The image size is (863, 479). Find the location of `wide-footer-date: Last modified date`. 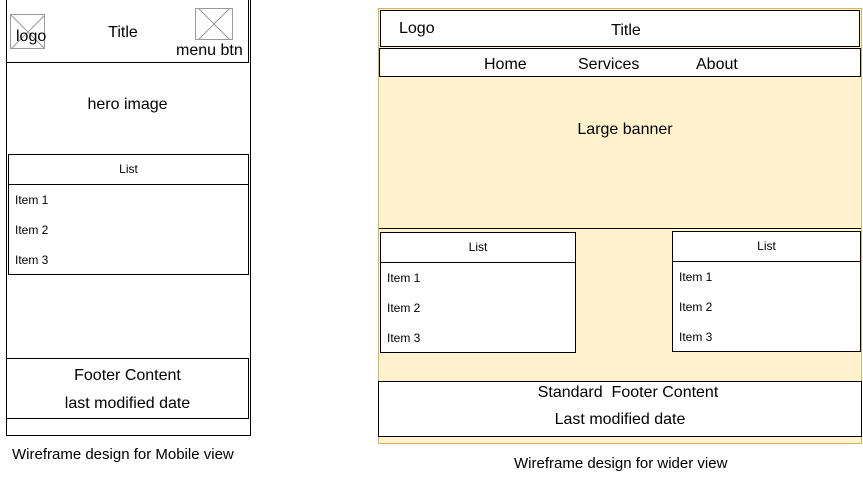

wide-footer-date: Last modified date is located at coordinates (620, 419).